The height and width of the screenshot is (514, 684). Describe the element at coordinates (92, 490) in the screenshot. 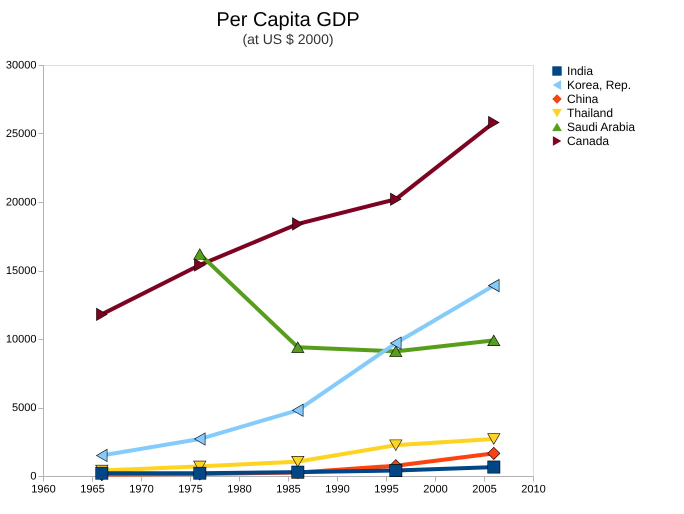

I see `x-tick-label: 1965` at that location.